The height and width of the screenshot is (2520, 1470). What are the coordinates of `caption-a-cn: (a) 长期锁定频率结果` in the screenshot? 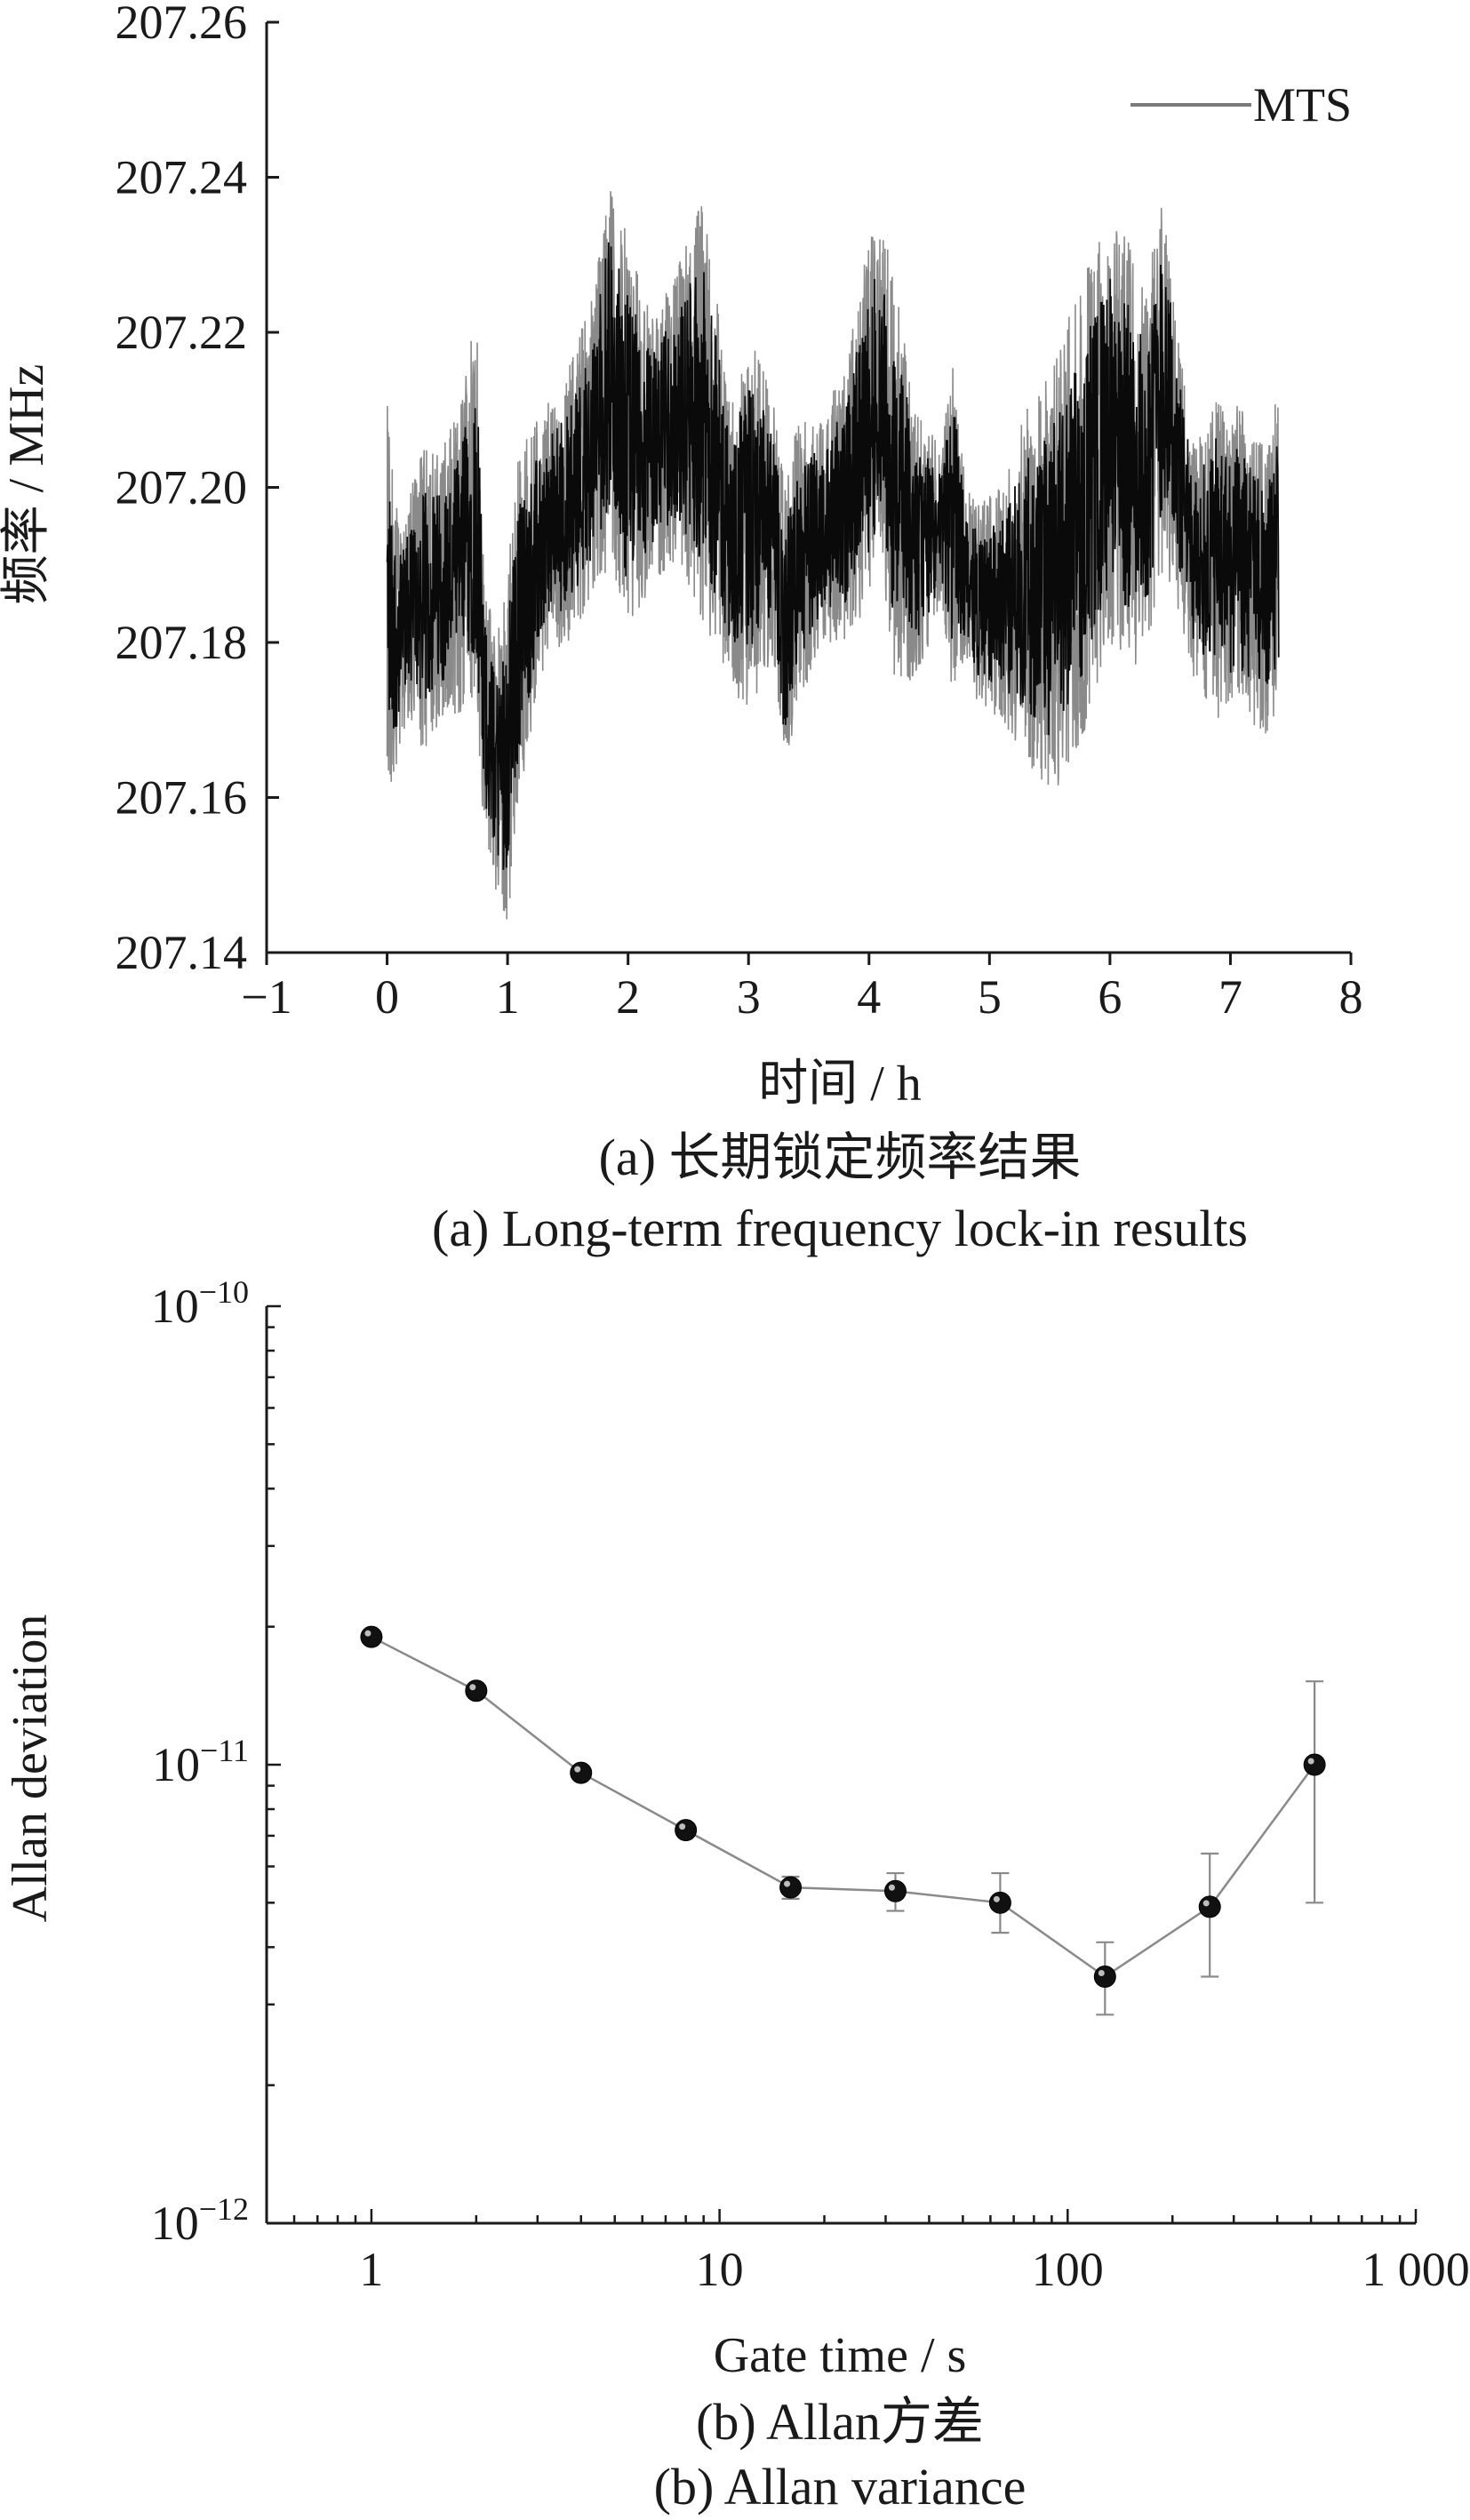 It's located at (841, 1157).